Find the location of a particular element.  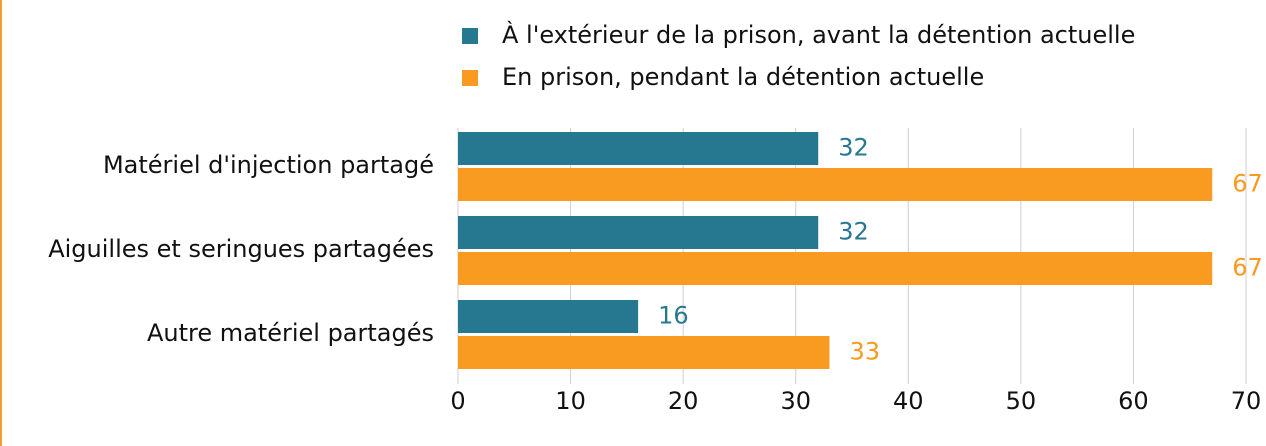

x-tick-label: 40 is located at coordinates (908, 401).